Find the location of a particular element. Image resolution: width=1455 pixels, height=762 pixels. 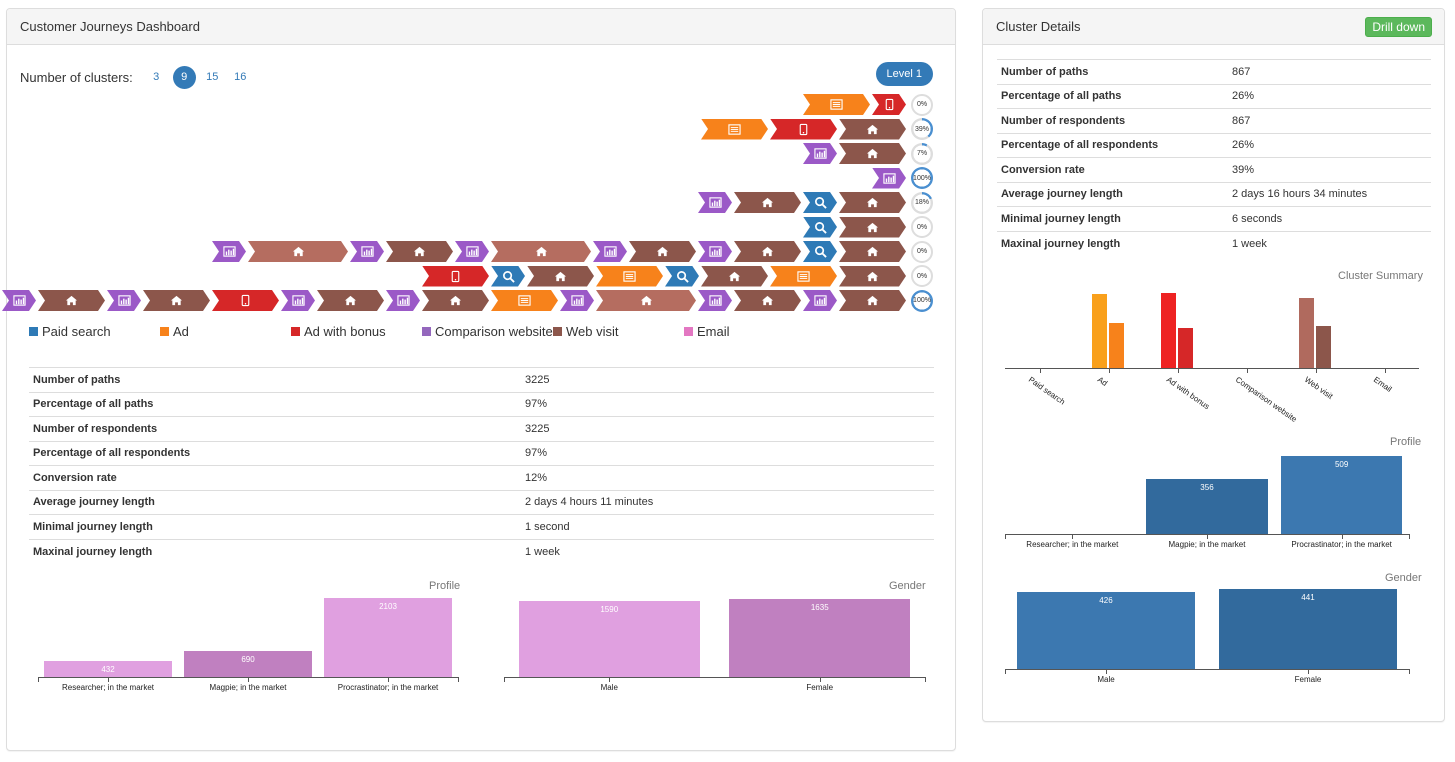

newspaper-icon is located at coordinates (836, 104).